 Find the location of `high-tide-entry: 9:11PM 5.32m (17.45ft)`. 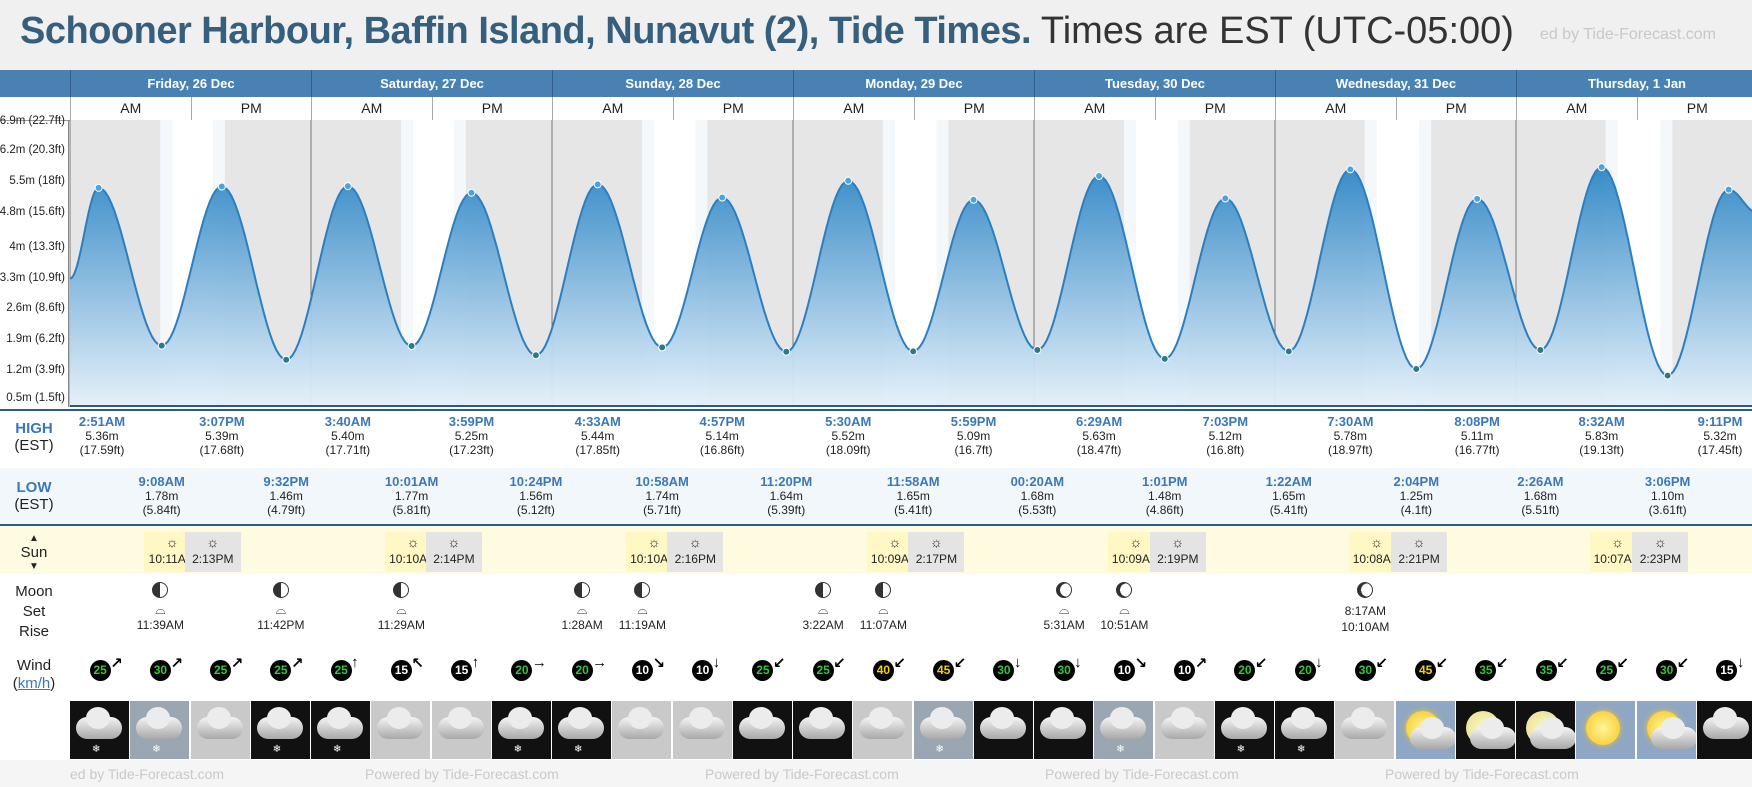

high-tide-entry: 9:11PM 5.32m (17.45ft) is located at coordinates (1720, 436).